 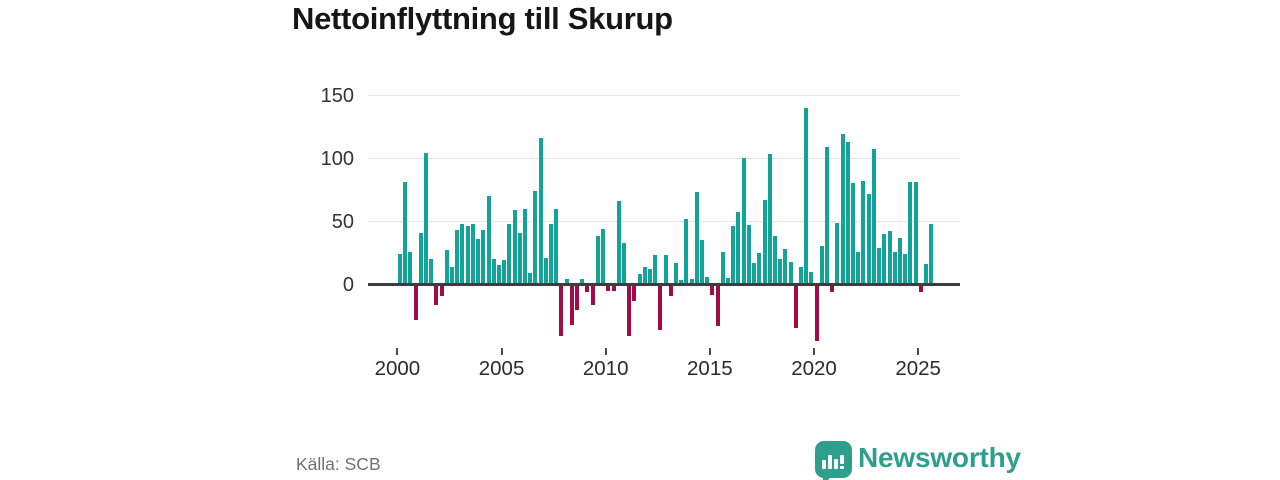 I want to click on bar-2008-Q2, so click(x=571, y=306).